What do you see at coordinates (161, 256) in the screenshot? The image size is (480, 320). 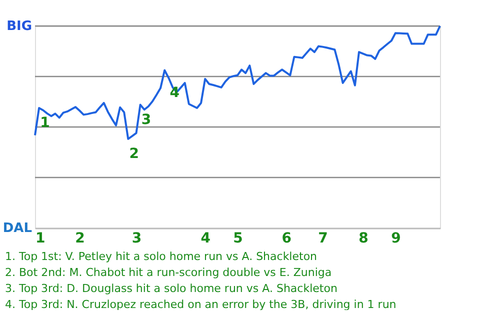 I see `text: 1. Top 1st: V. Petley hit a solo home run vs A. Shackleton` at bounding box center [161, 256].